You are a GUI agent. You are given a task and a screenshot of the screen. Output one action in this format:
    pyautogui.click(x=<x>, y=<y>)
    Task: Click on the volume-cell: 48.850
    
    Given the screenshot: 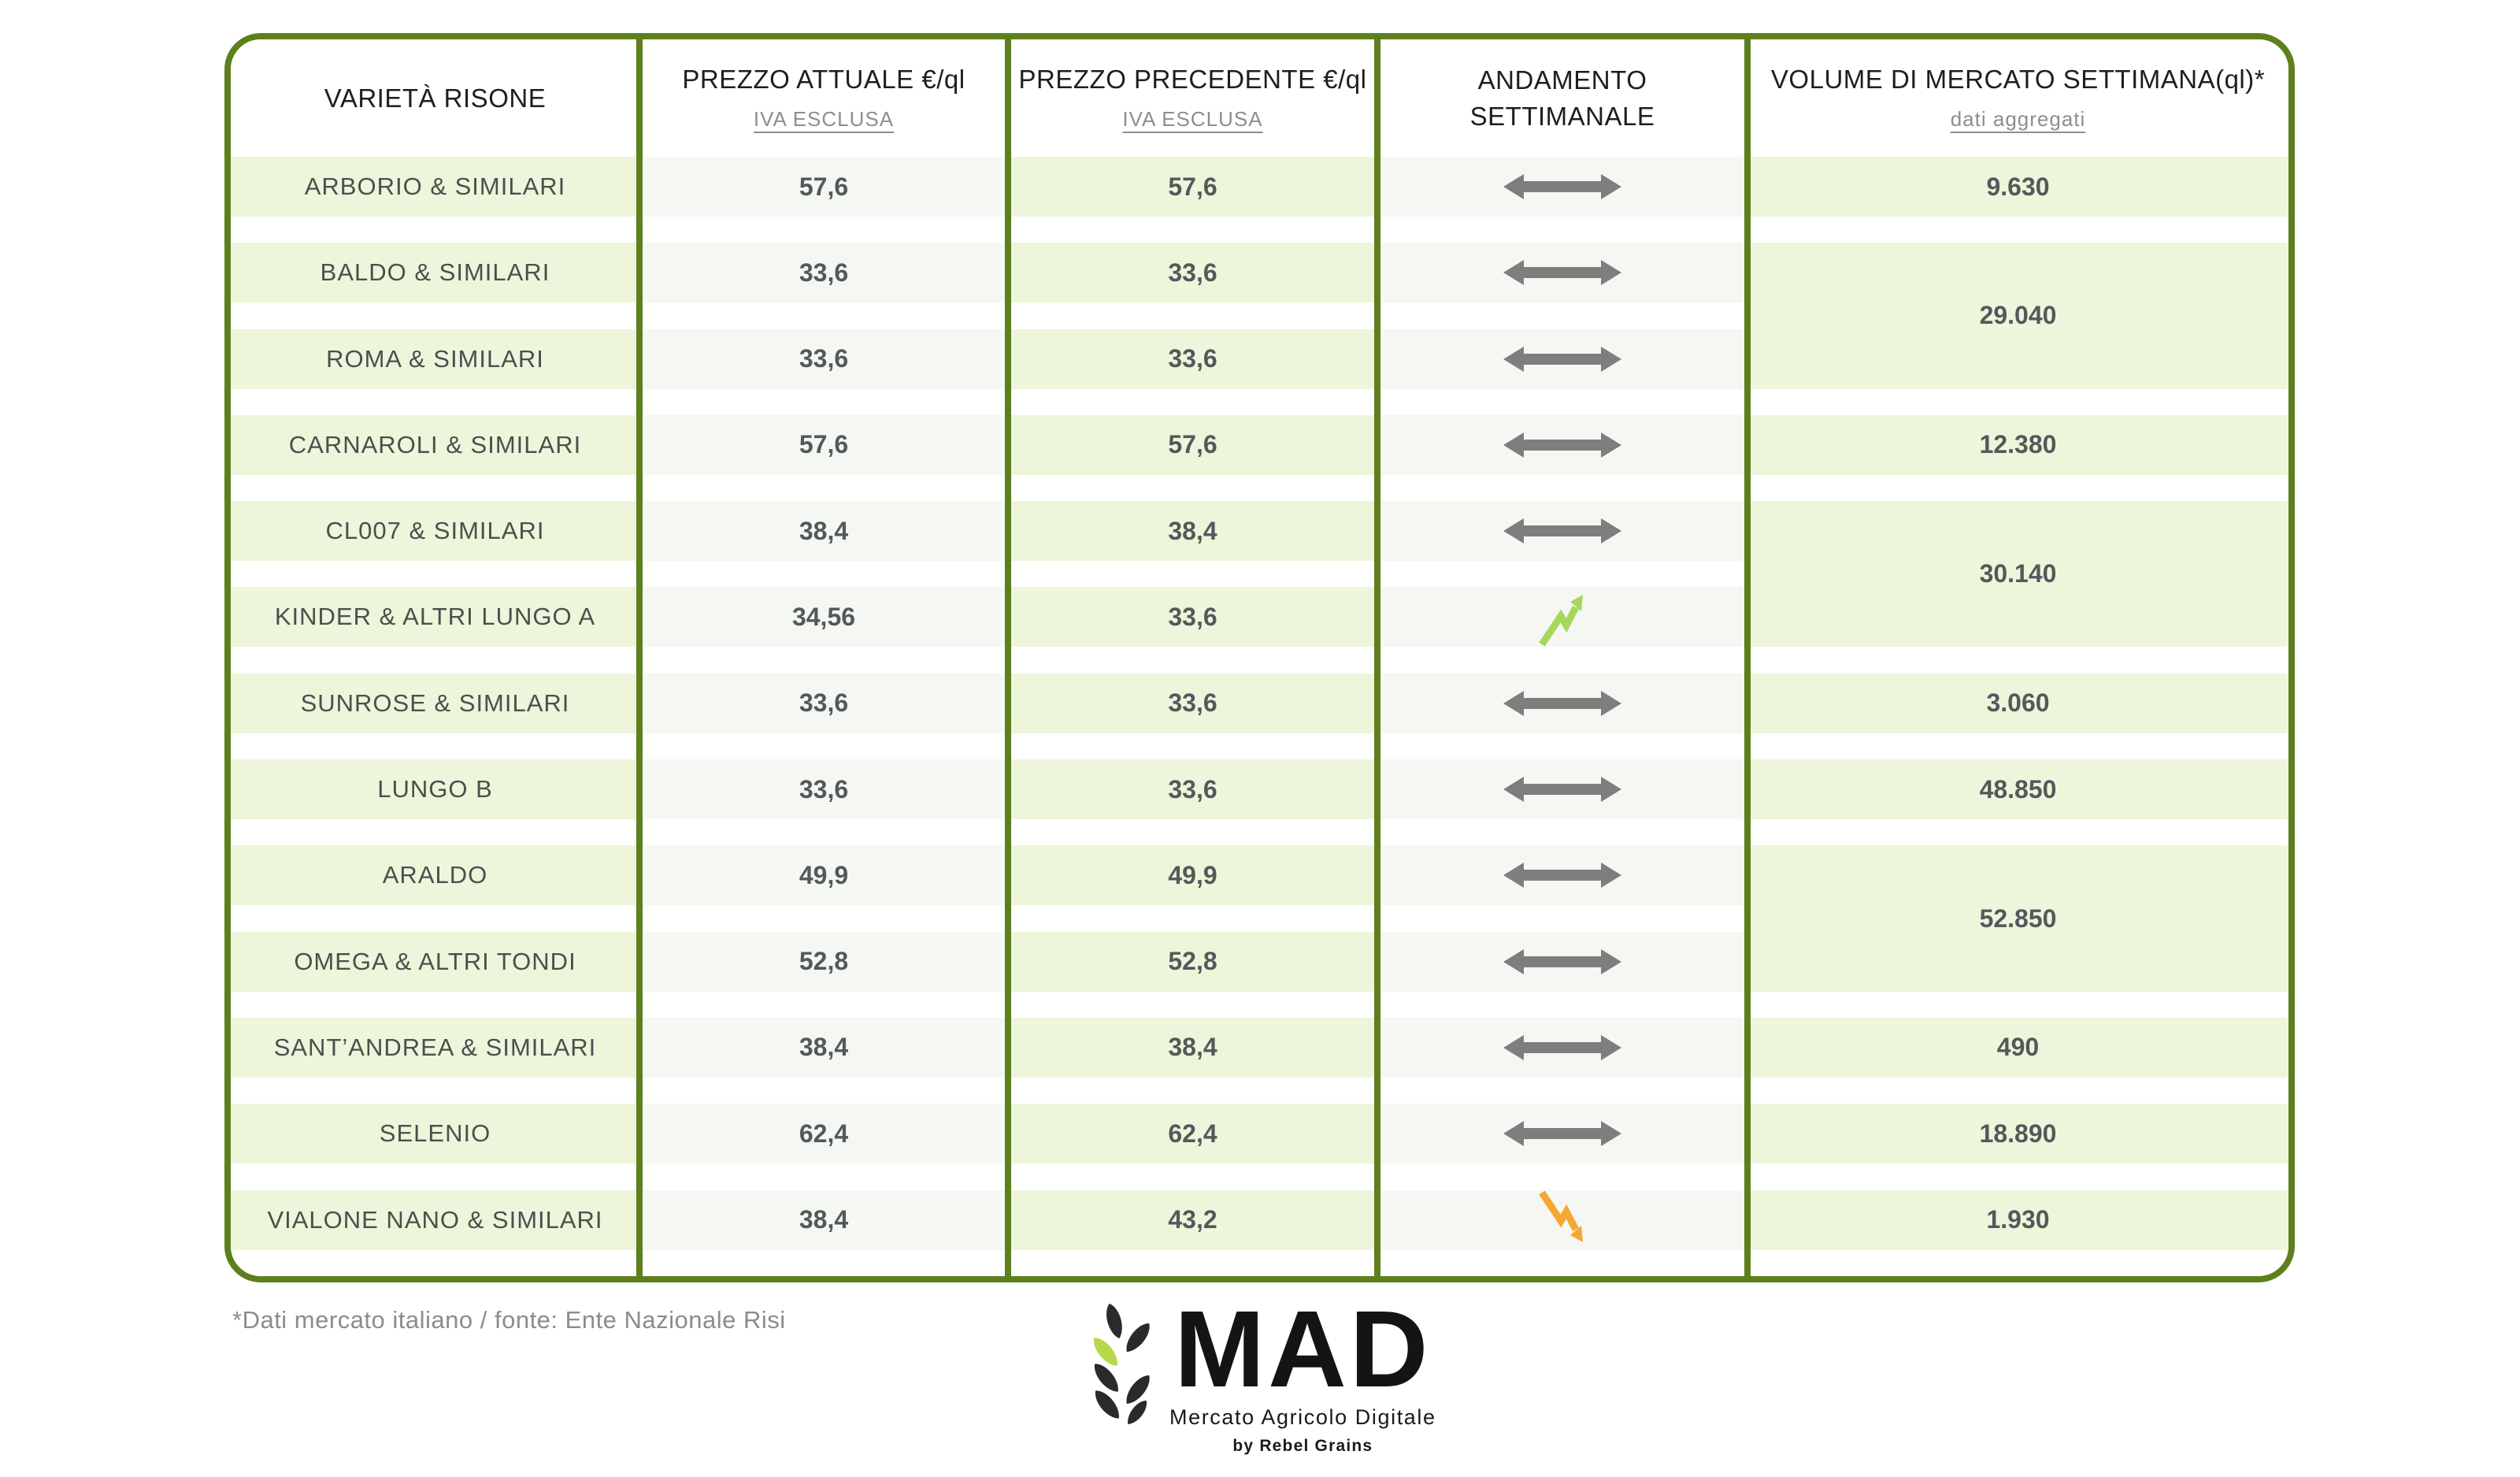 What is the action you would take?
    pyautogui.click(x=2017, y=789)
    